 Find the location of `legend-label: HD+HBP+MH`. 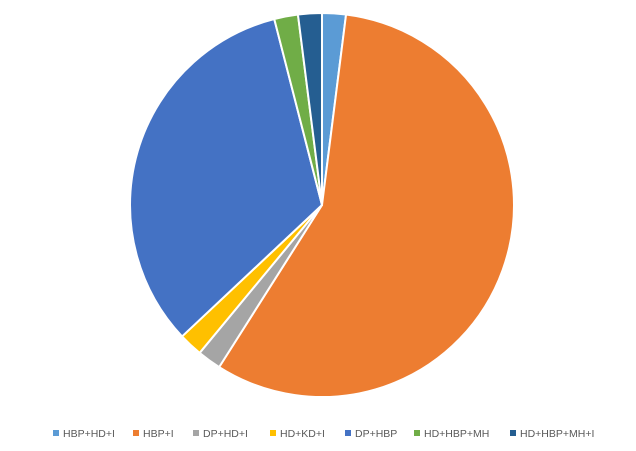

legend-label: HD+HBP+MH is located at coordinates (456, 434).